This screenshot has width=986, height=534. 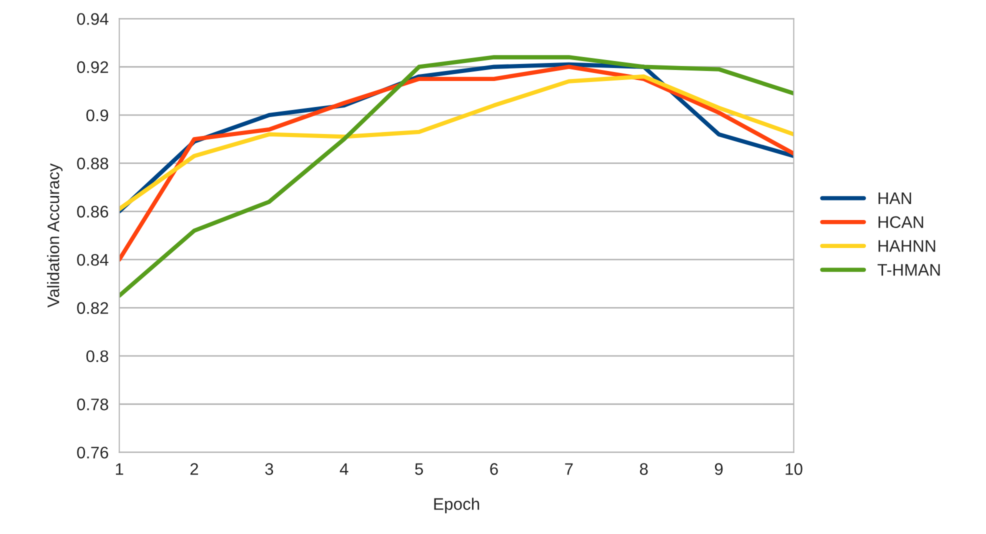 I want to click on x-tick-label: 5, so click(x=419, y=469).